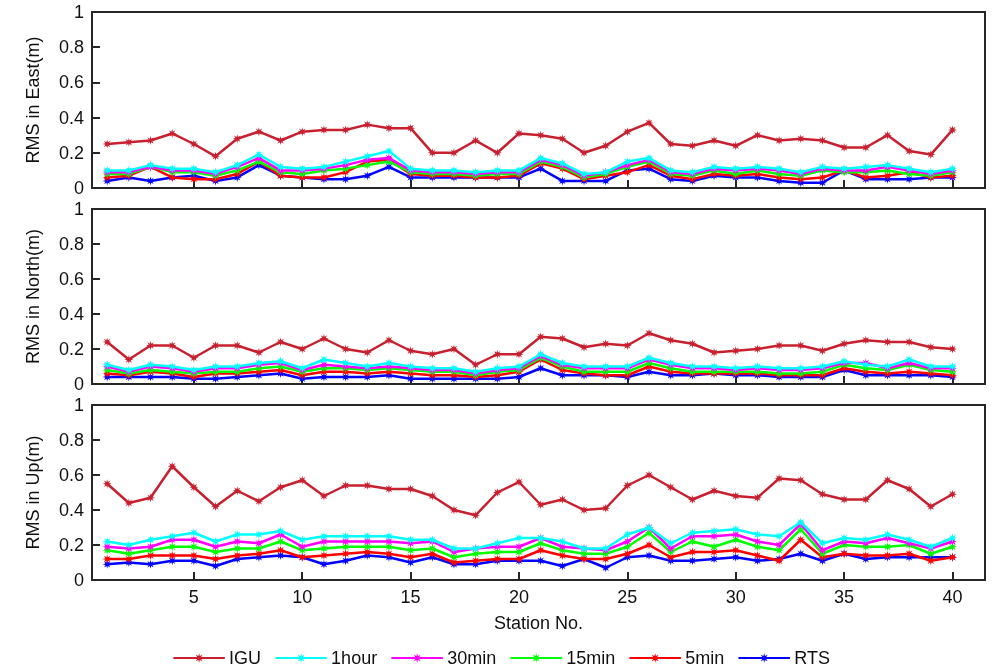  What do you see at coordinates (33, 492) in the screenshot?
I see `y-axis-title: RMS in Up(m)` at bounding box center [33, 492].